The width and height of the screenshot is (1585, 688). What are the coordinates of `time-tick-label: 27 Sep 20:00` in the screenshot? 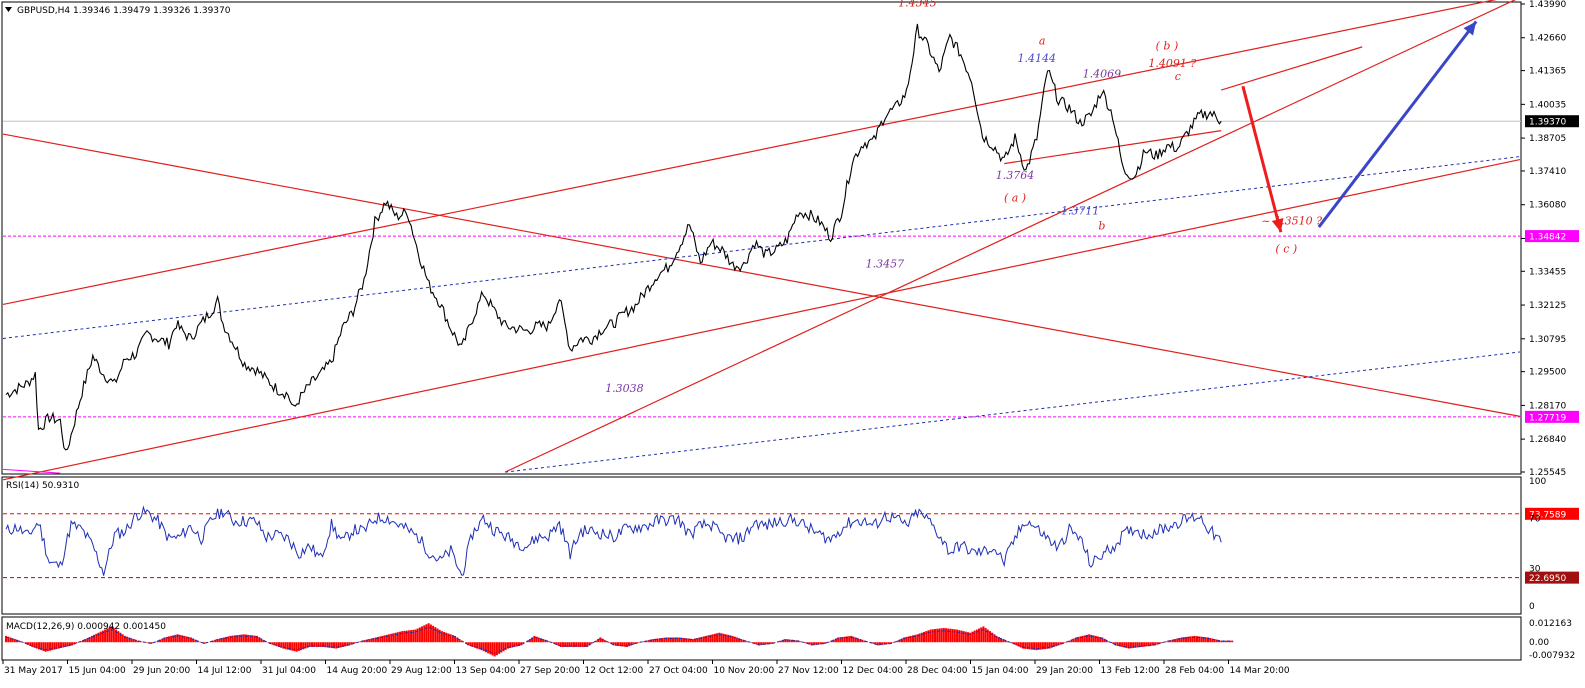 It's located at (550, 671).